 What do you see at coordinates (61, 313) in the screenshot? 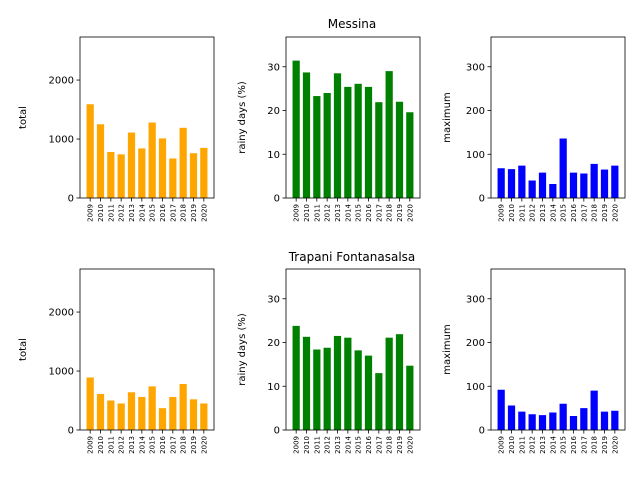
I see `y-tick-label: 2000` at bounding box center [61, 313].